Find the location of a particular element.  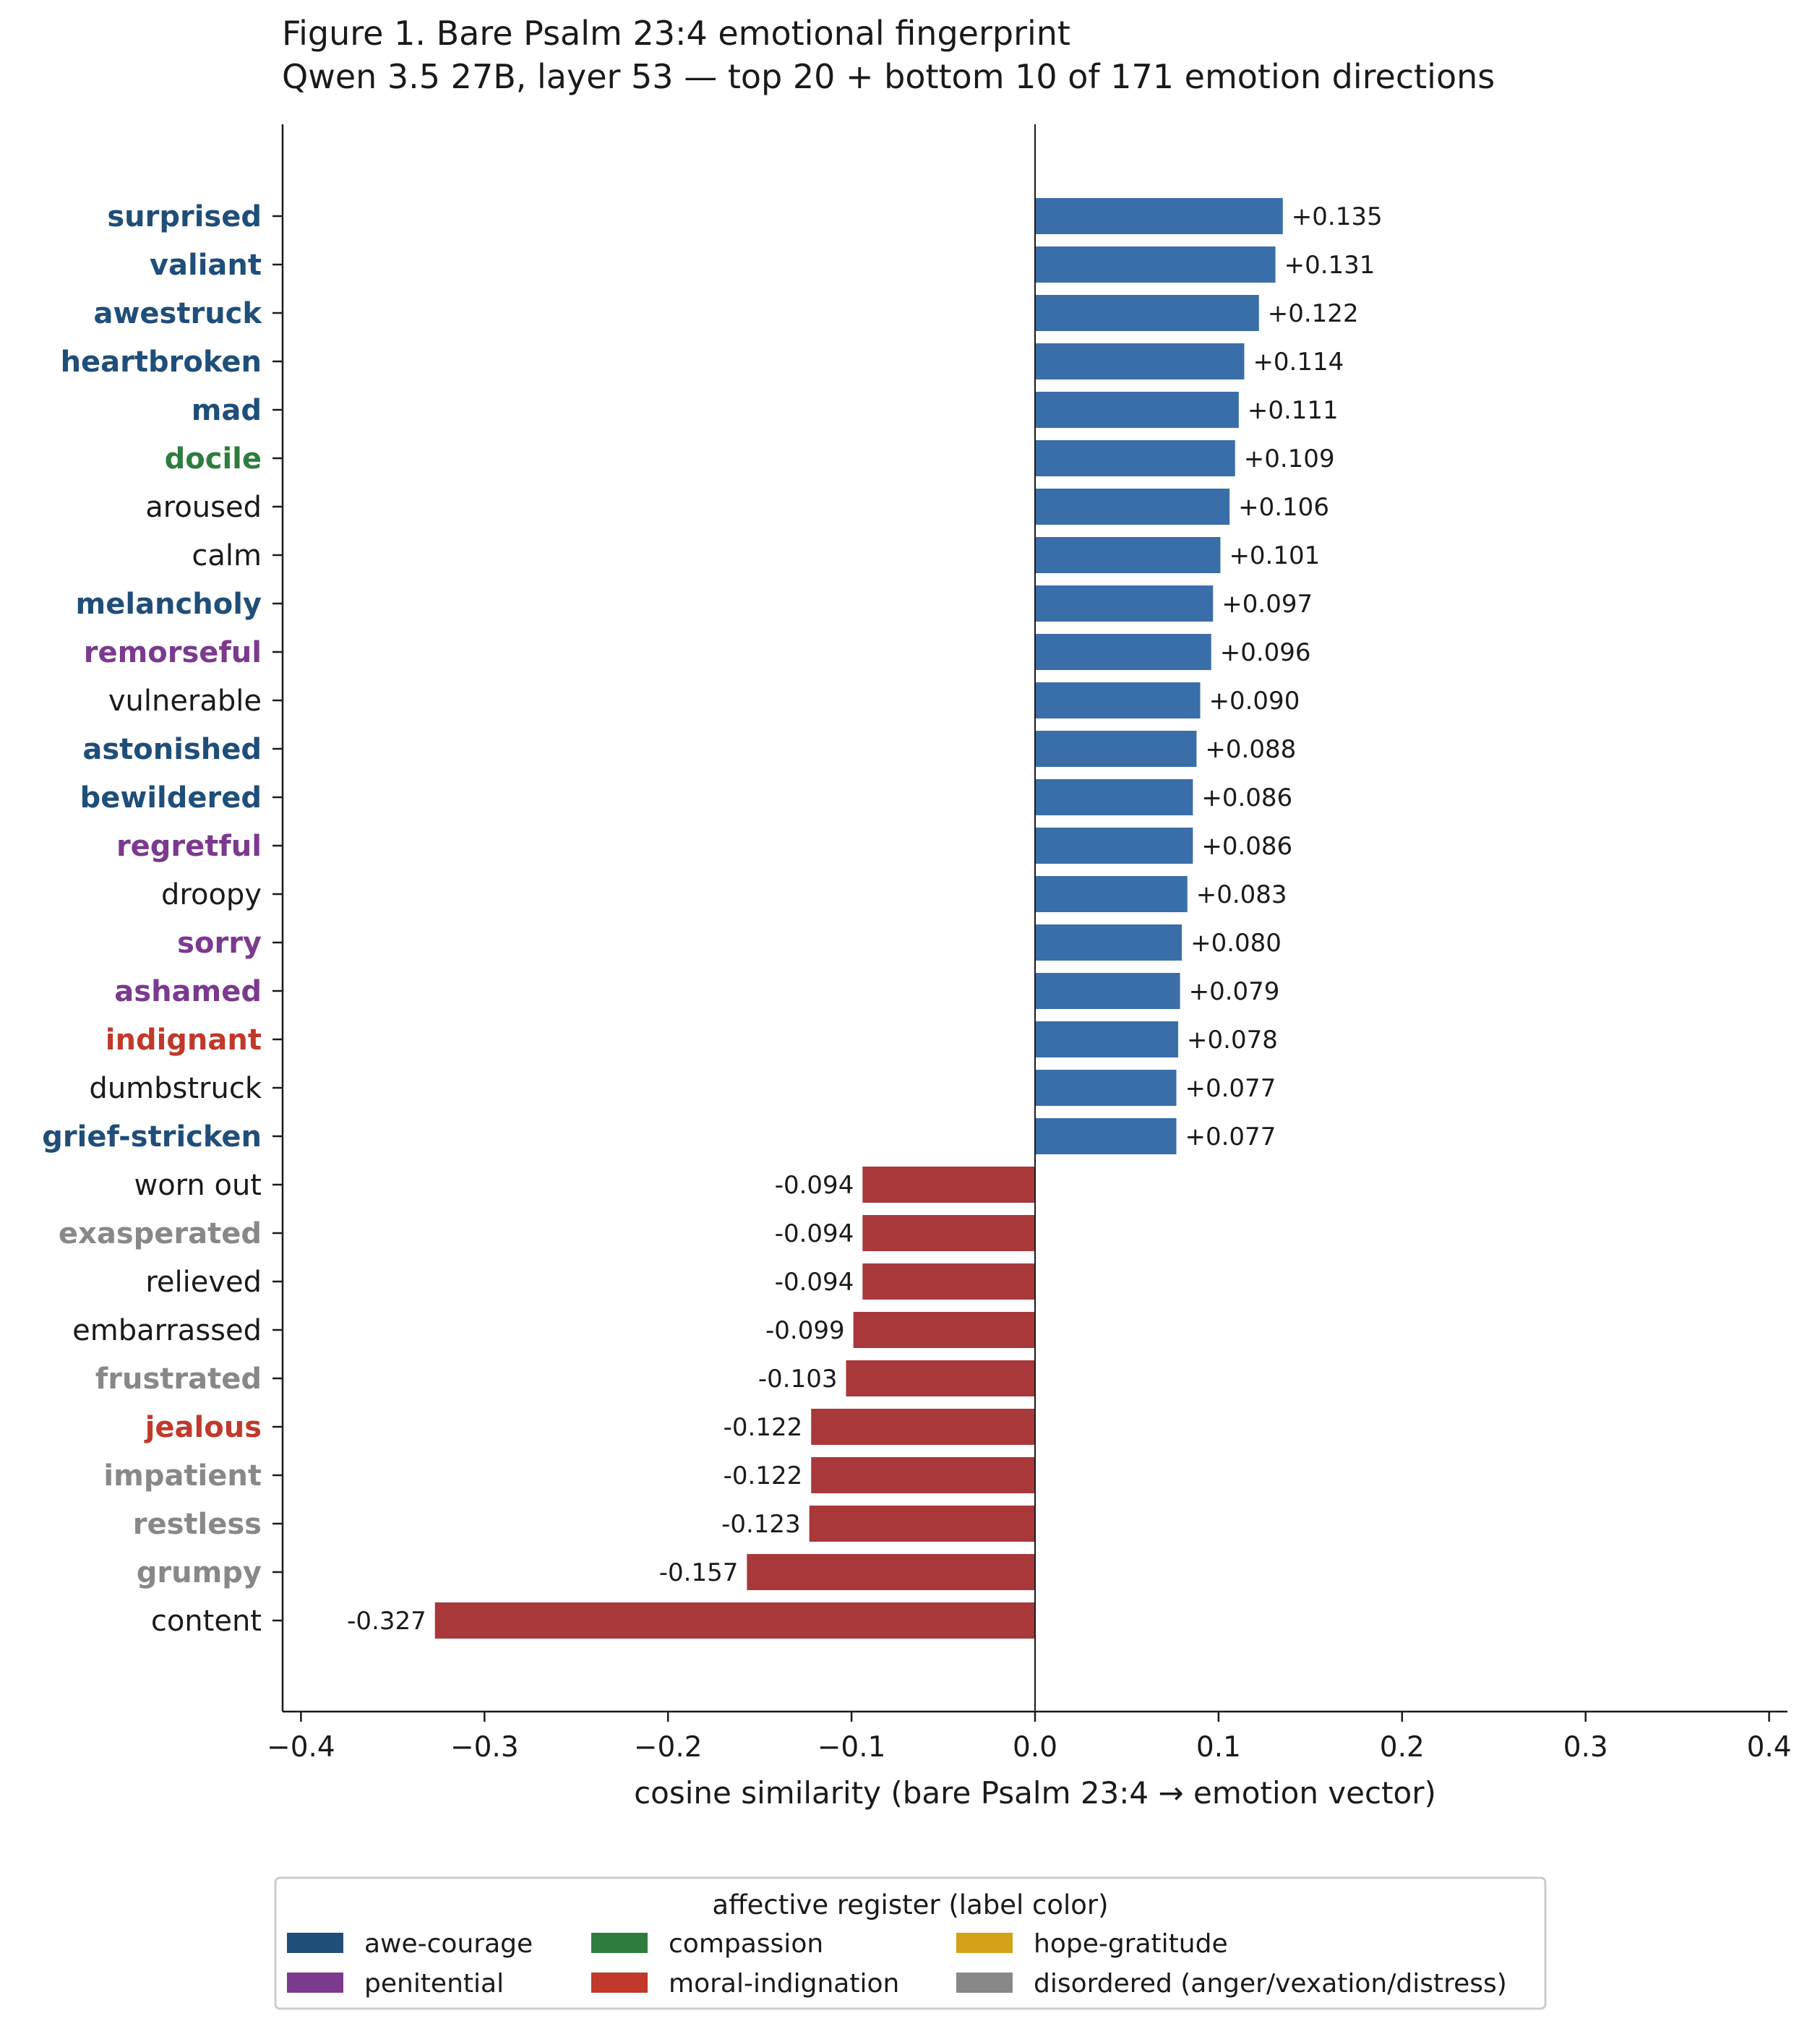

category-label: astonished is located at coordinates (172, 749).